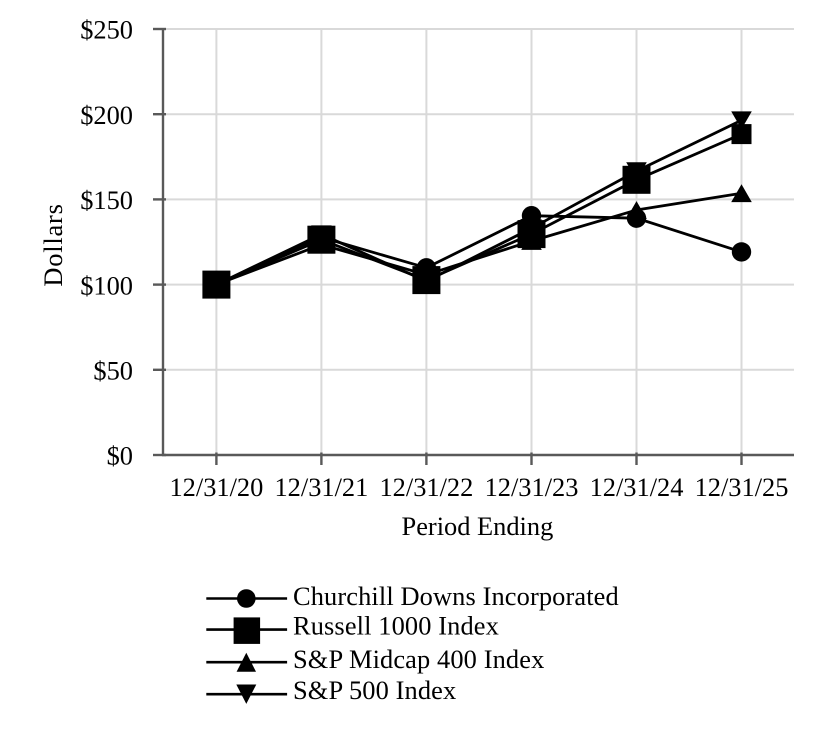 This screenshot has height=748, width=824. Describe the element at coordinates (216, 487) in the screenshot. I see `svg-text: 12/31/20` at that location.